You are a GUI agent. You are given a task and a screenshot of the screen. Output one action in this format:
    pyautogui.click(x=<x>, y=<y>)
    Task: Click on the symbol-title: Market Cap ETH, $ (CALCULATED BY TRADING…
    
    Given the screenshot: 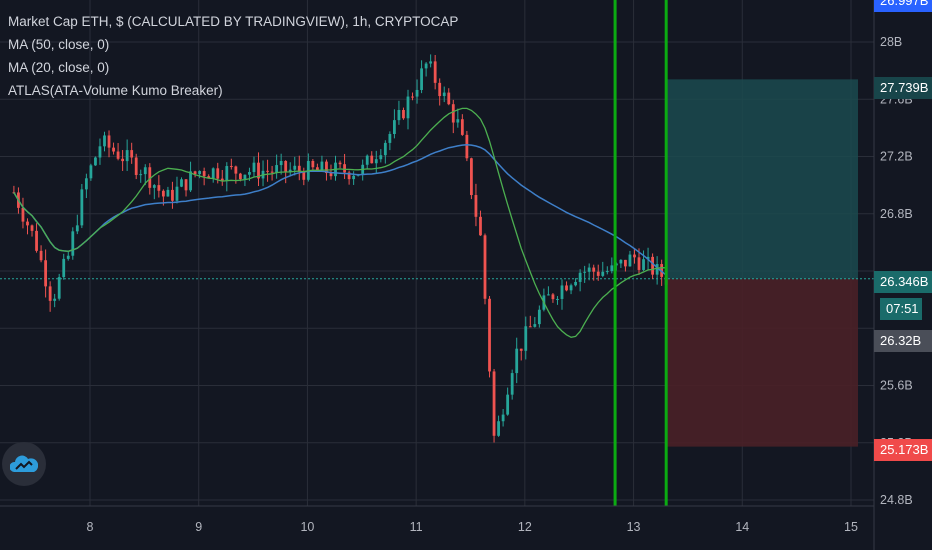 What is the action you would take?
    pyautogui.click(x=233, y=21)
    